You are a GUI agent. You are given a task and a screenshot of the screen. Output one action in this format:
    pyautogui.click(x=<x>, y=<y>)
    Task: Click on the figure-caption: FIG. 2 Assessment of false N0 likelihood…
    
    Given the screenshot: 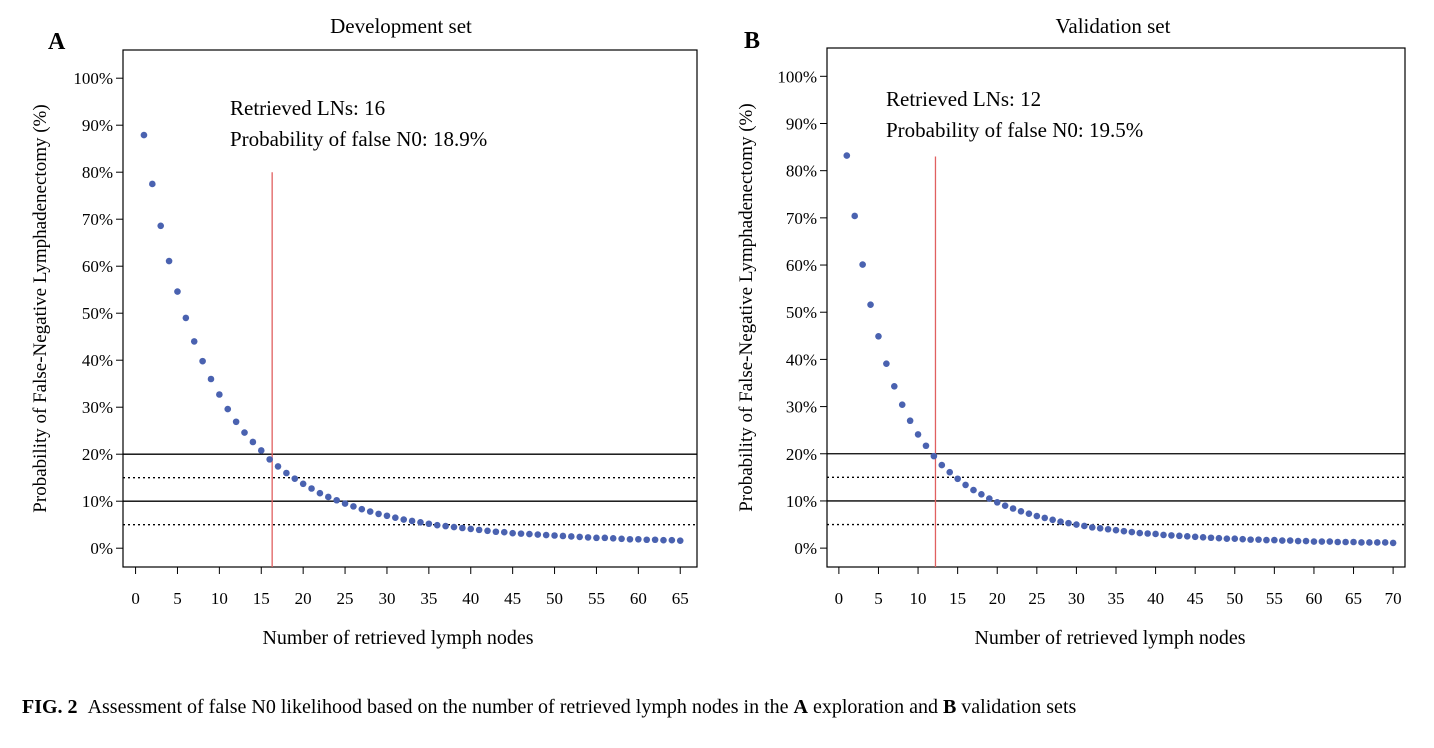 What is the action you would take?
    pyautogui.click(x=549, y=707)
    